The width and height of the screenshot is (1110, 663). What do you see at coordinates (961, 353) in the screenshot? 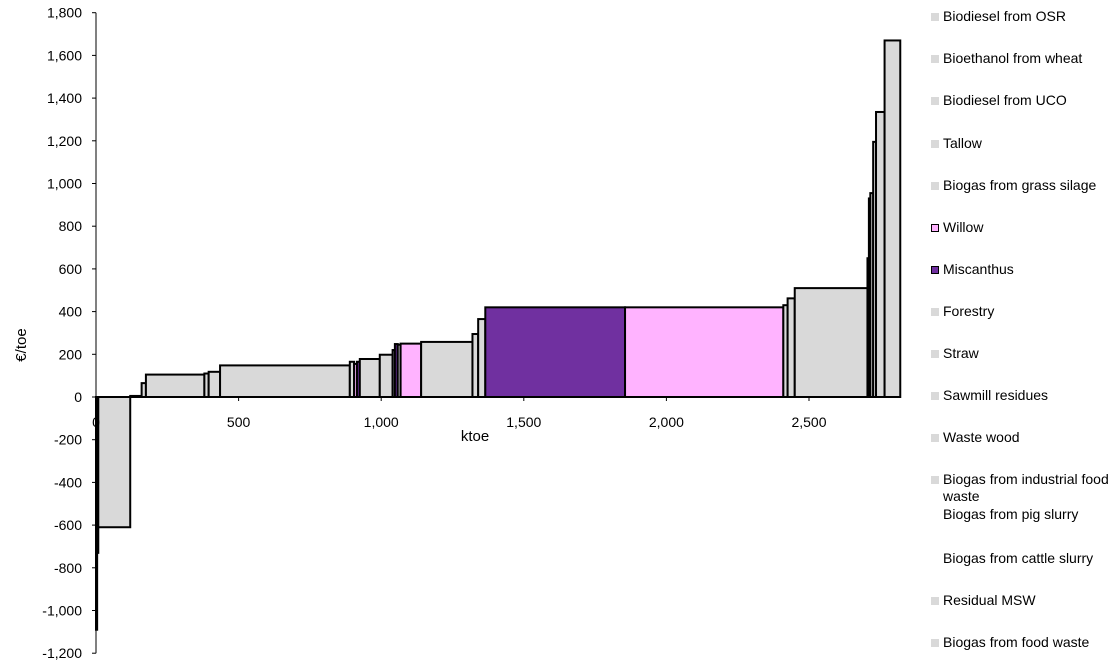
I see `legend-label: Straw` at bounding box center [961, 353].